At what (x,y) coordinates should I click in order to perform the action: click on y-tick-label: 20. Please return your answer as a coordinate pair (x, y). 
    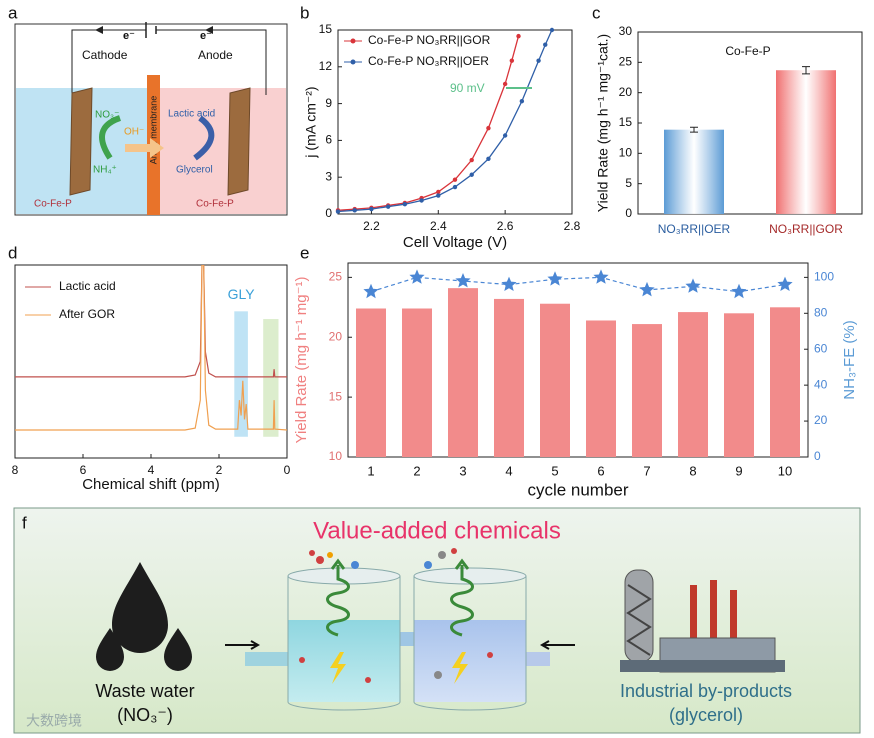
    Looking at the image, I should click on (626, 92).